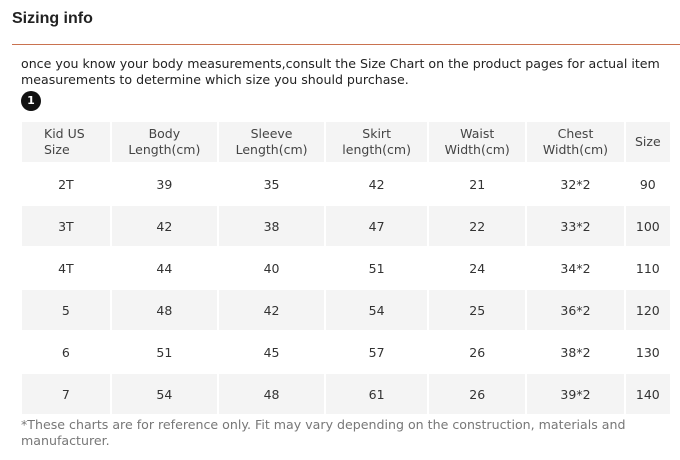 The height and width of the screenshot is (460, 680). I want to click on cell-sleeve-length: 38, so click(271, 226).